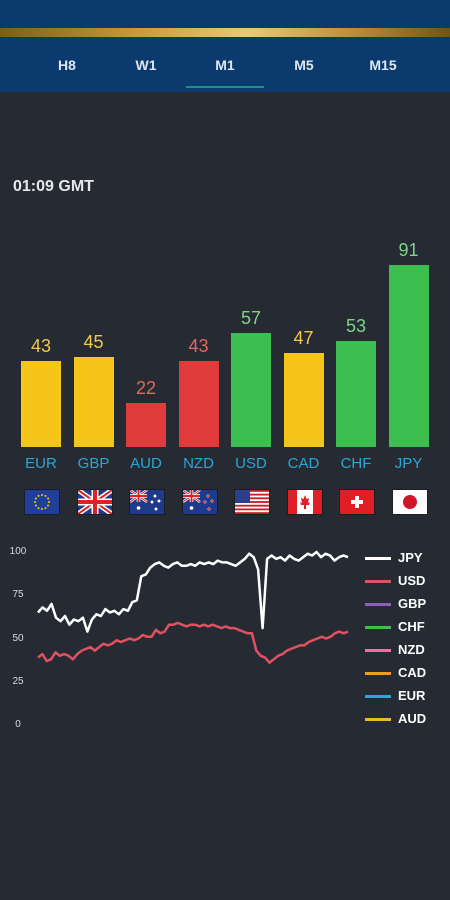 The height and width of the screenshot is (900, 450). What do you see at coordinates (41, 463) in the screenshot?
I see `bar-label-eur: EUR` at bounding box center [41, 463].